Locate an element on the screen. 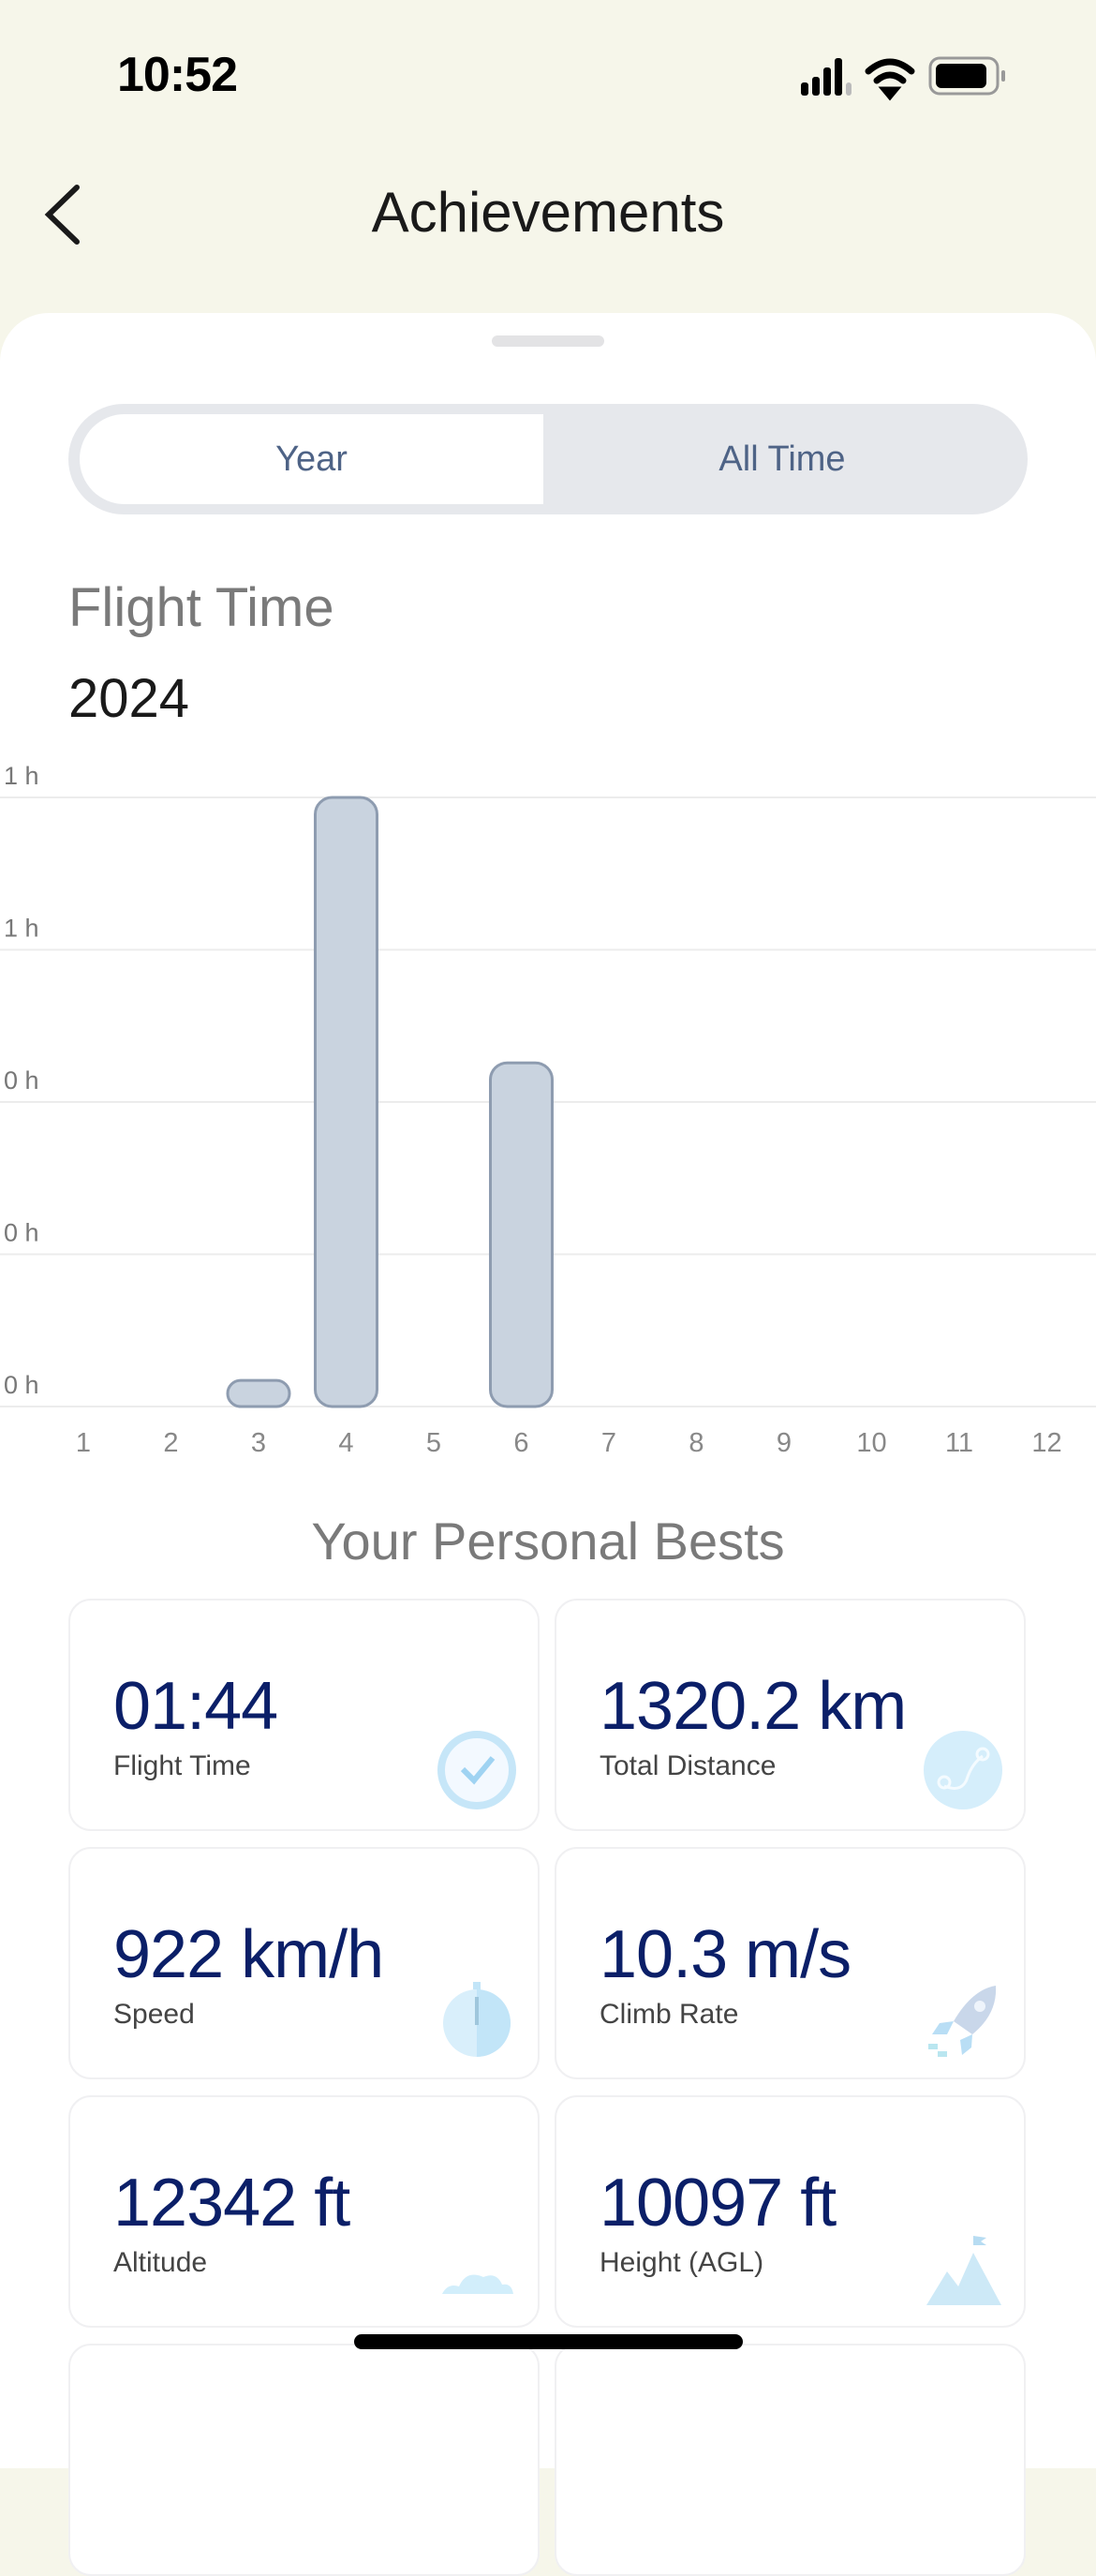 Image resolution: width=1096 pixels, height=2576 pixels. personal-best-value: 10097 ft is located at coordinates (718, 2203).